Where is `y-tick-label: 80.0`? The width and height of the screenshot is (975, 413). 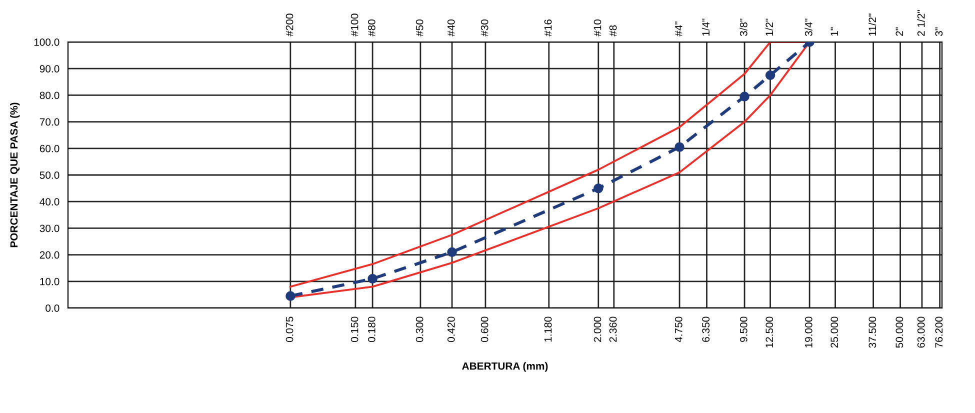
y-tick-label: 80.0 is located at coordinates (50, 96).